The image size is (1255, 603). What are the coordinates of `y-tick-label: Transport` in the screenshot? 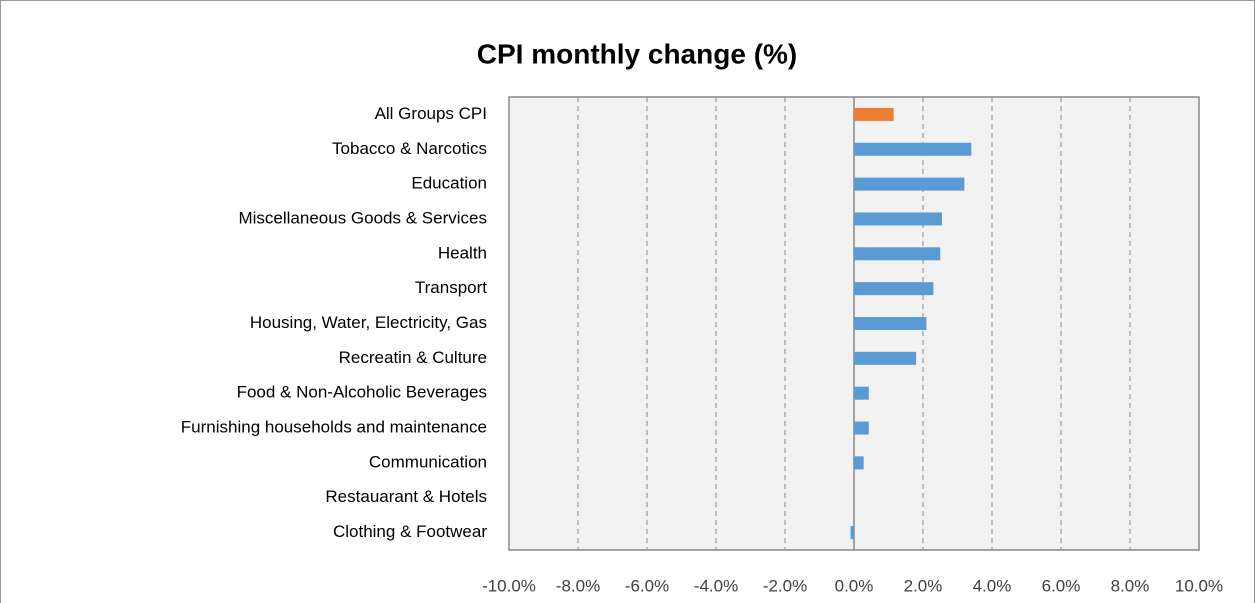 It's located at (451, 287).